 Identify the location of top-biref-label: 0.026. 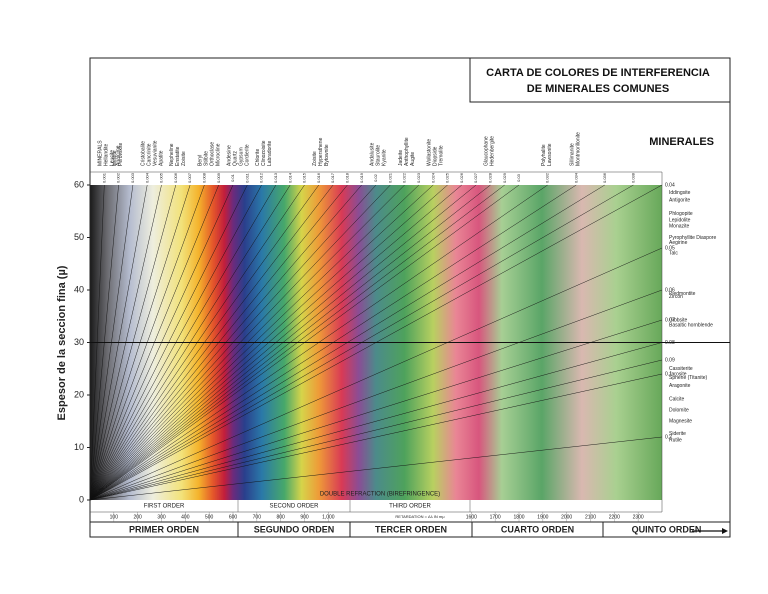
(461, 177).